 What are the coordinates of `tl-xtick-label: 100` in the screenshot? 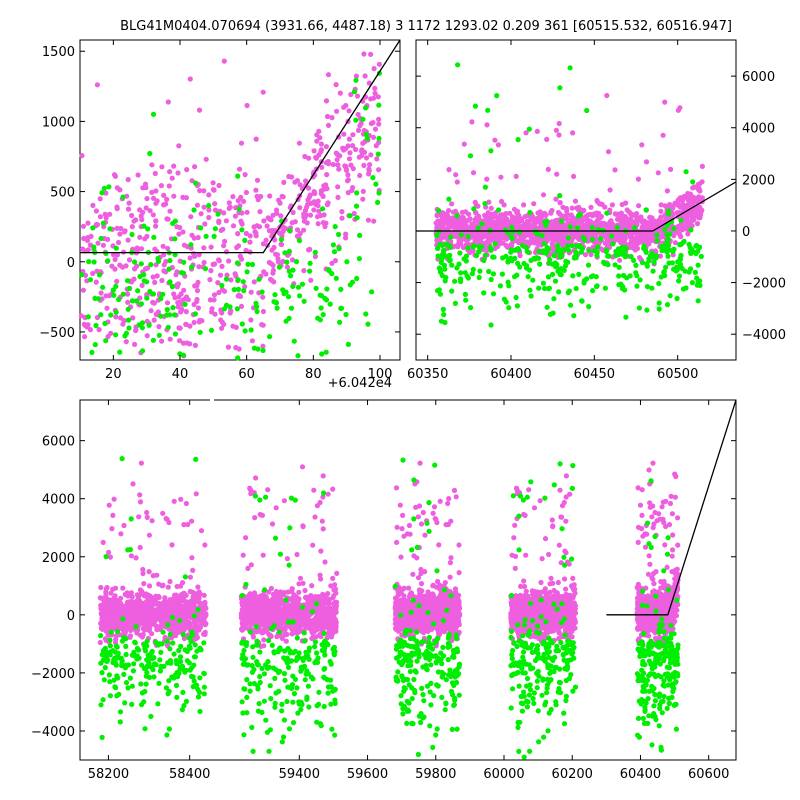 It's located at (380, 374).